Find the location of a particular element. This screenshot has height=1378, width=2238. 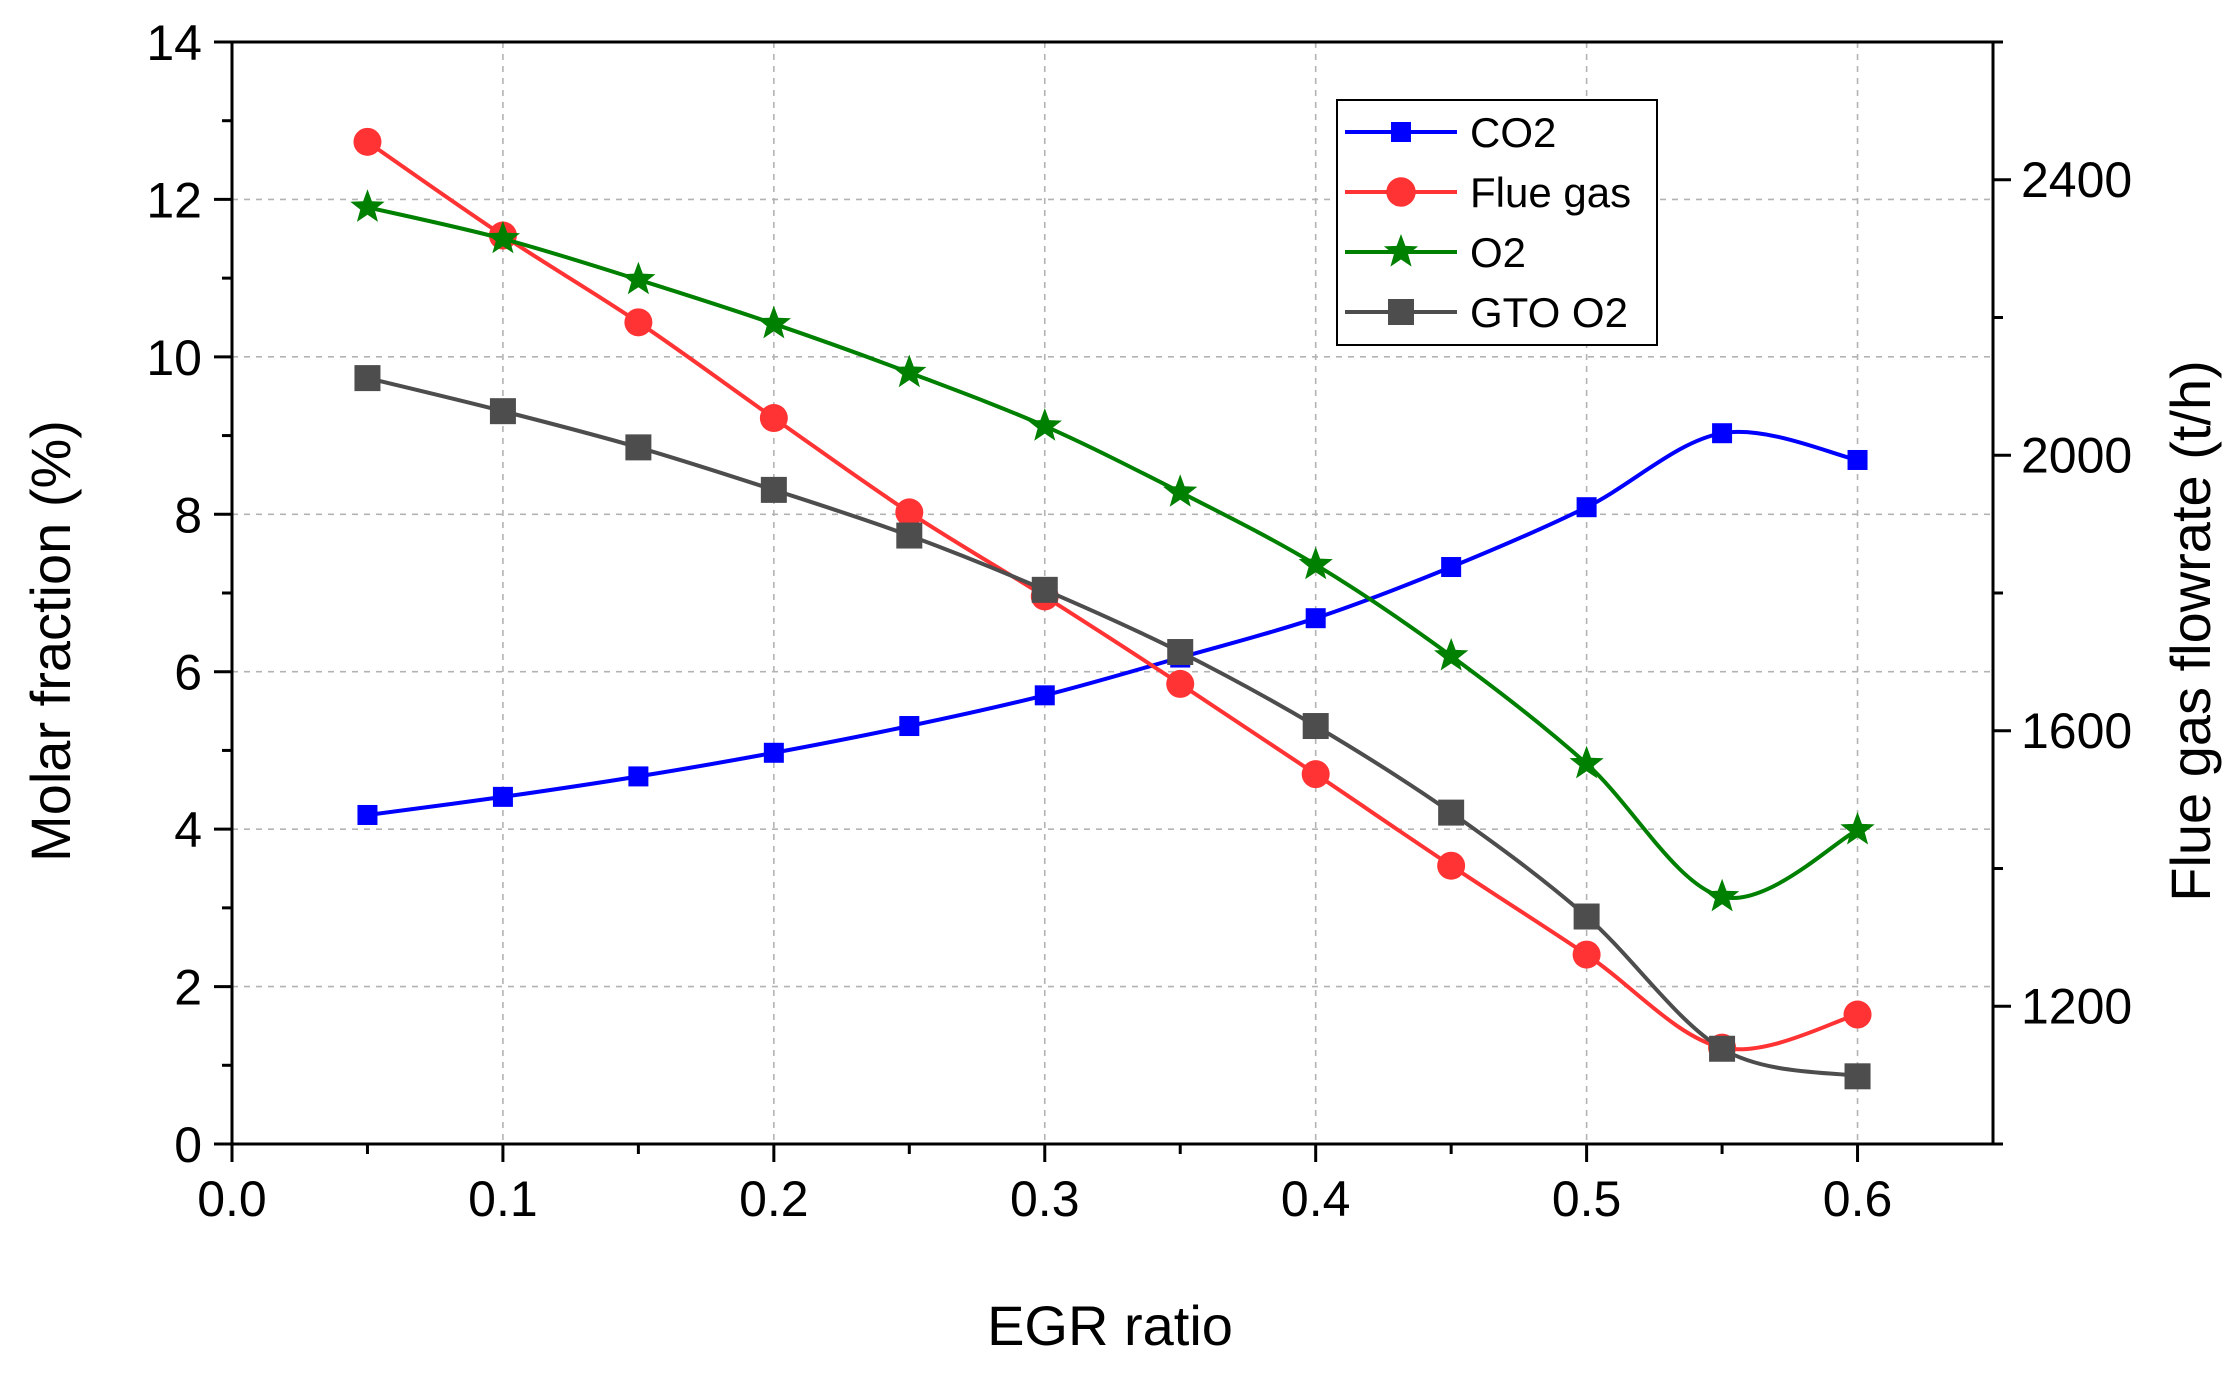

y-tick-label: 14 is located at coordinates (174, 43).